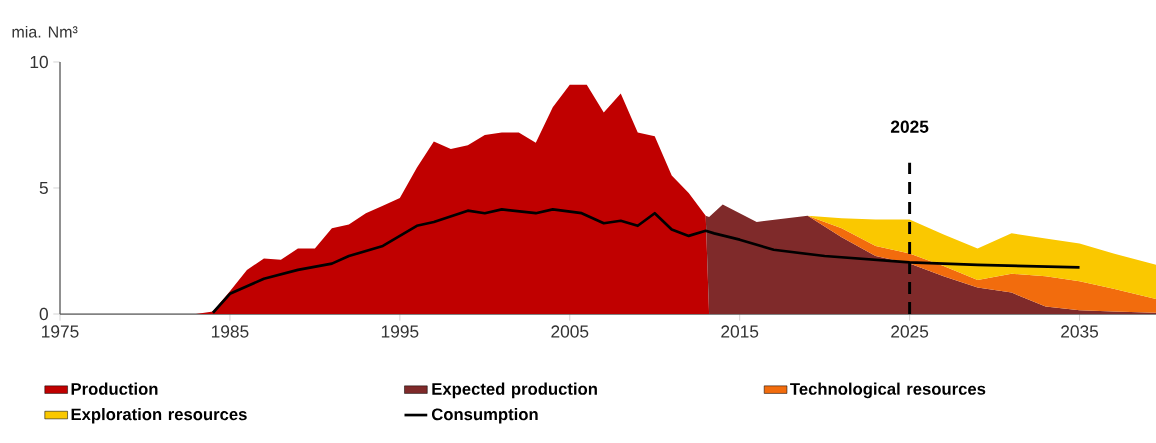  Describe the element at coordinates (114, 388) in the screenshot. I see `legend-label: Production` at that location.